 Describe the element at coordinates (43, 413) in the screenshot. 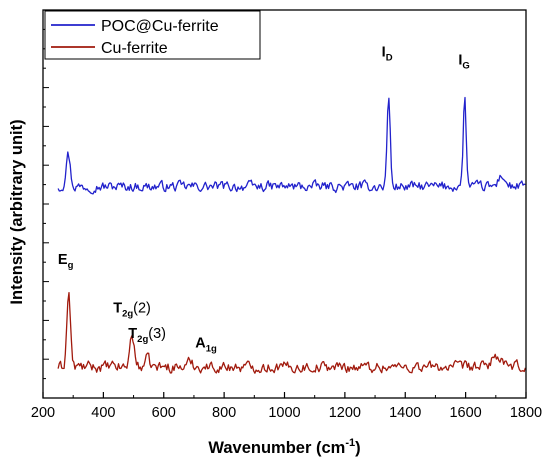

I see `x-tick-label: 200` at that location.